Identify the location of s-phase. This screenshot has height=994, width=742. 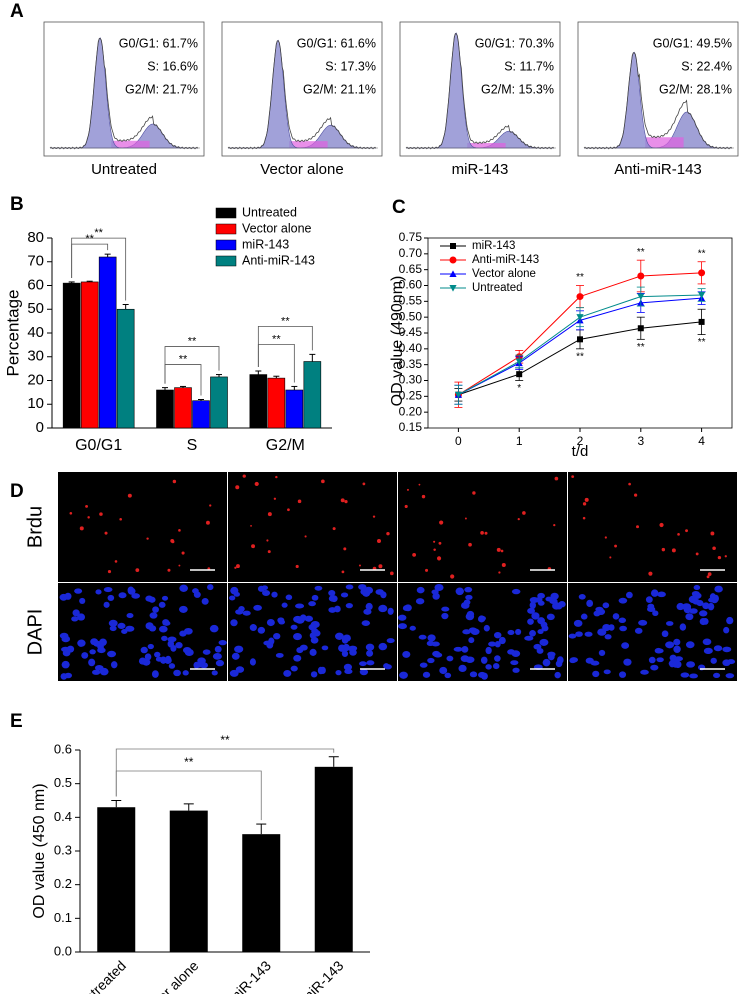
(308, 144).